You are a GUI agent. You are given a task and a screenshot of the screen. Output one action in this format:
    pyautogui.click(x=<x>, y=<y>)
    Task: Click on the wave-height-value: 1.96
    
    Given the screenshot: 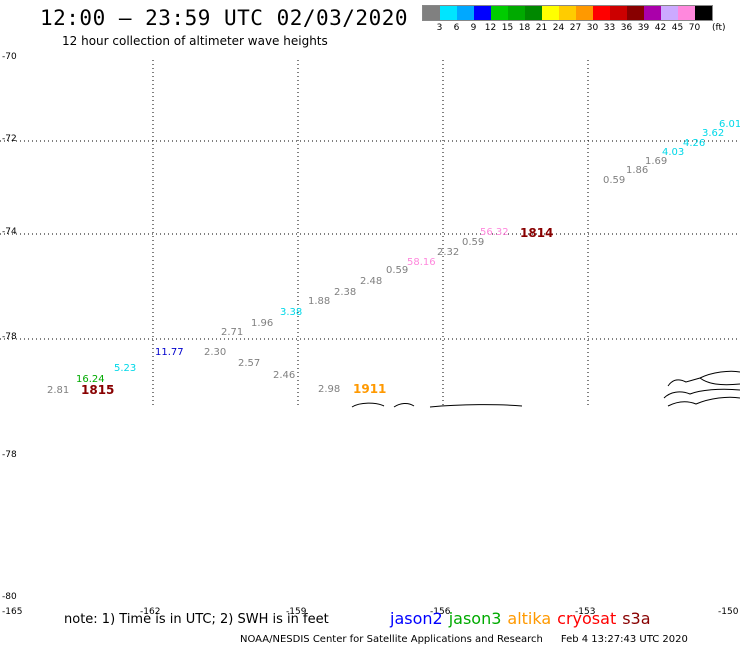 What is the action you would take?
    pyautogui.click(x=262, y=323)
    